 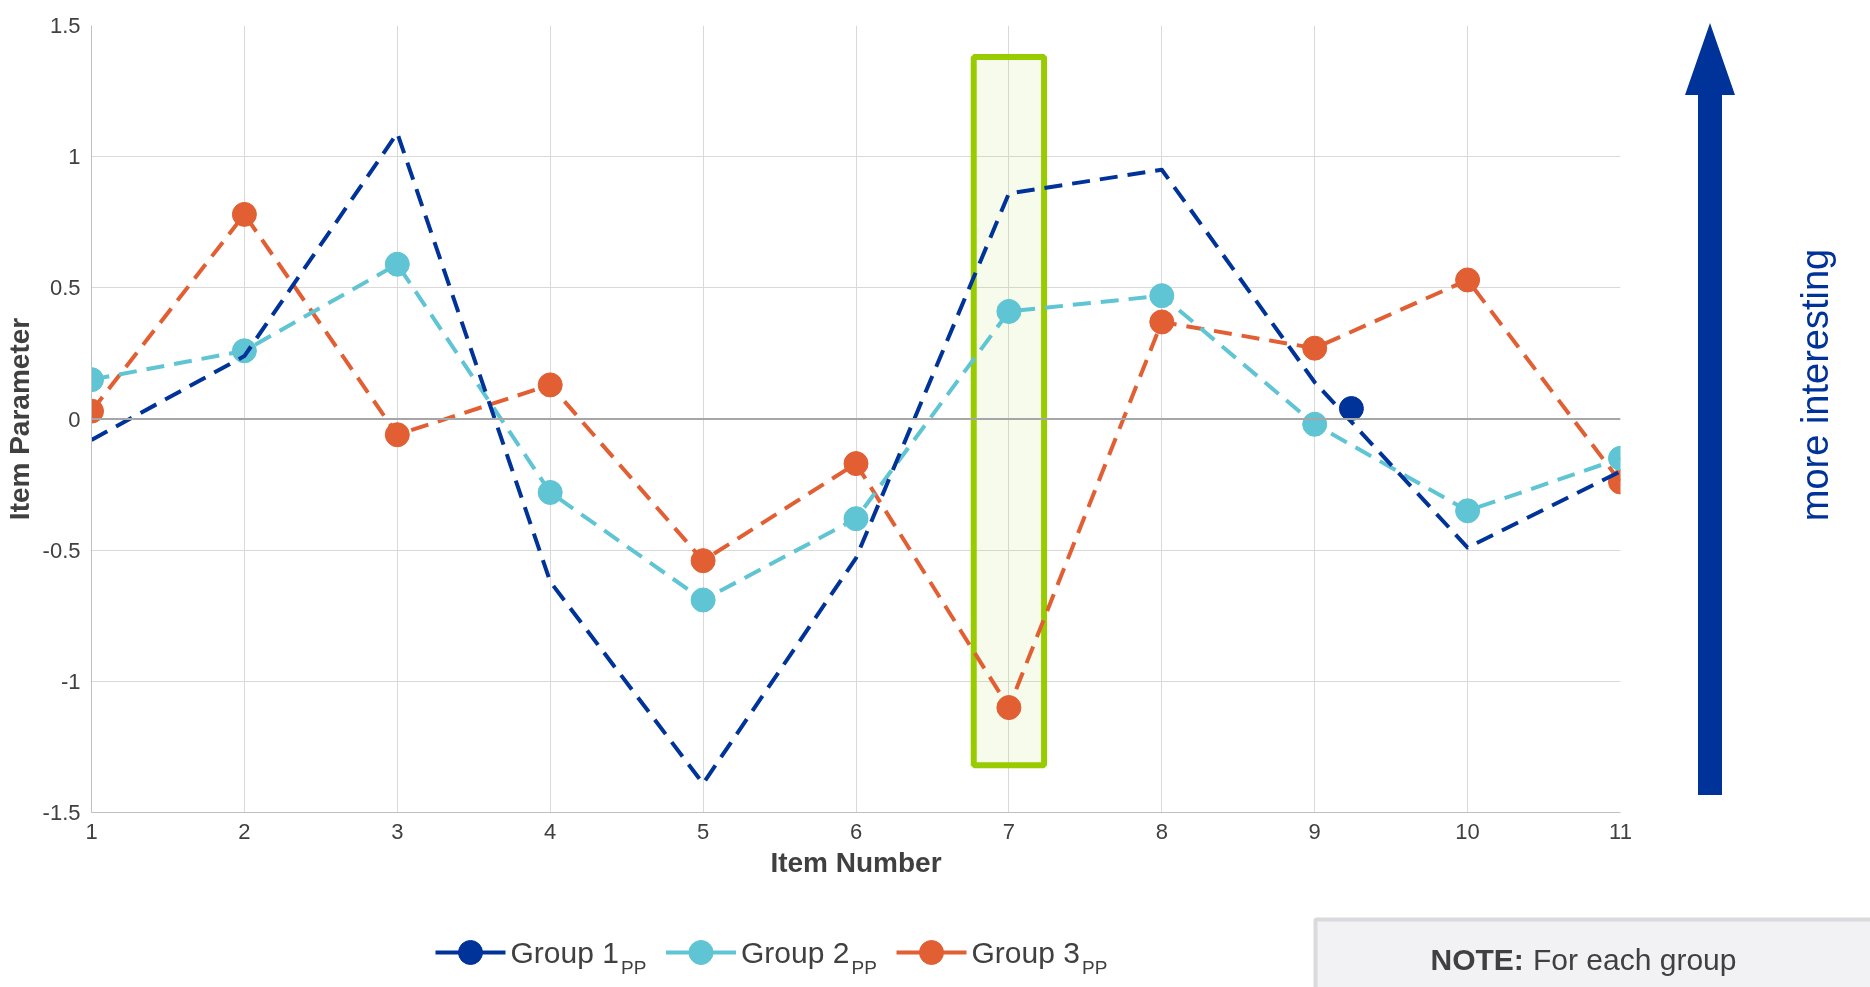 What do you see at coordinates (856, 831) in the screenshot?
I see `x-tick-label: 6` at bounding box center [856, 831].